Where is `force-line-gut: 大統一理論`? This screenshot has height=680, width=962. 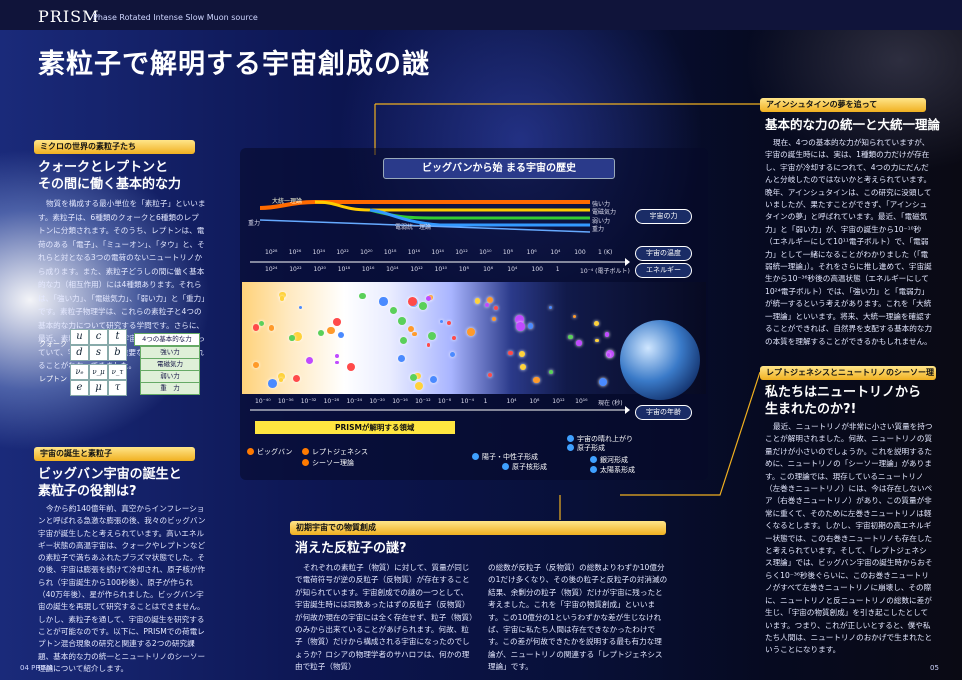 force-line-gut: 大統一理論 is located at coordinates (287, 201).